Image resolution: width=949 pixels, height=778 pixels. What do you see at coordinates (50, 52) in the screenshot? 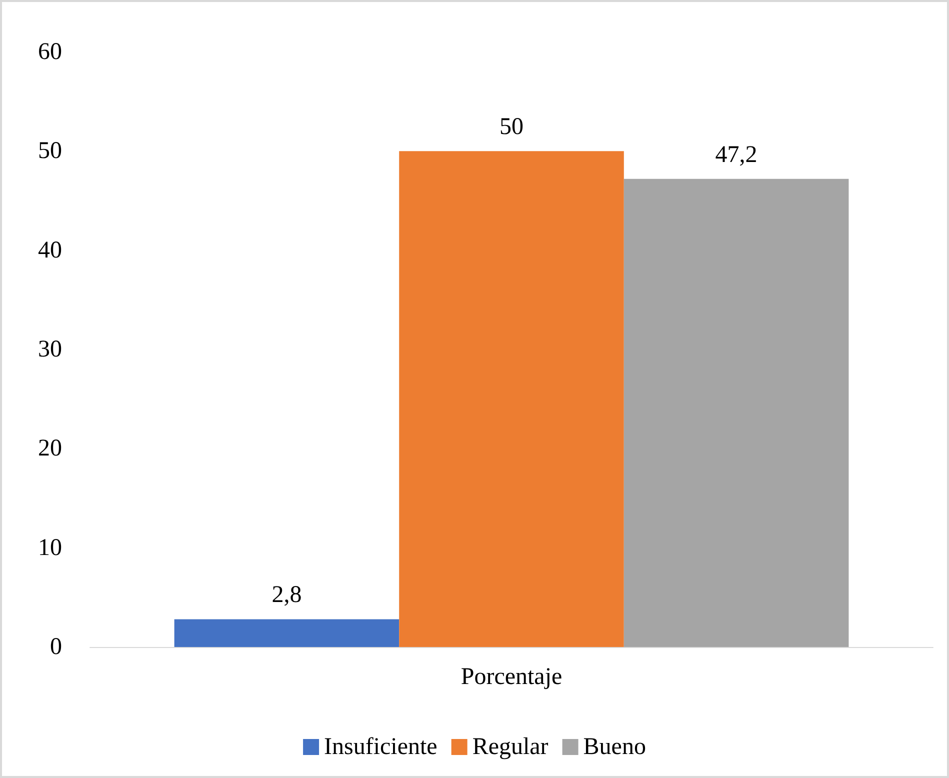
I see `y-tick-label: 60` at bounding box center [50, 52].